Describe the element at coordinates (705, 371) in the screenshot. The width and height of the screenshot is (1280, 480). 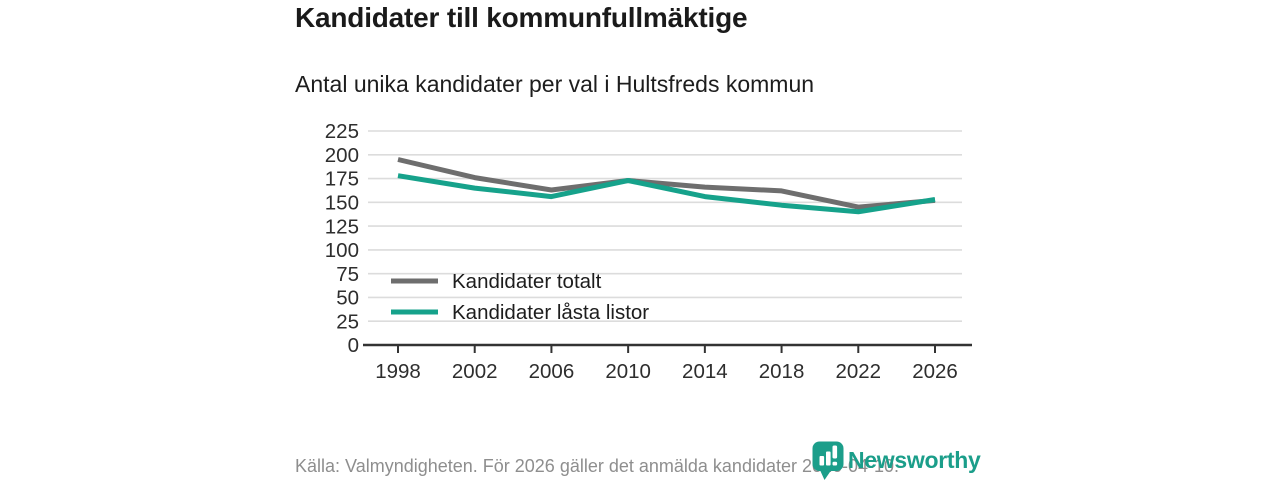
I see `x-axis-label: 2014` at that location.